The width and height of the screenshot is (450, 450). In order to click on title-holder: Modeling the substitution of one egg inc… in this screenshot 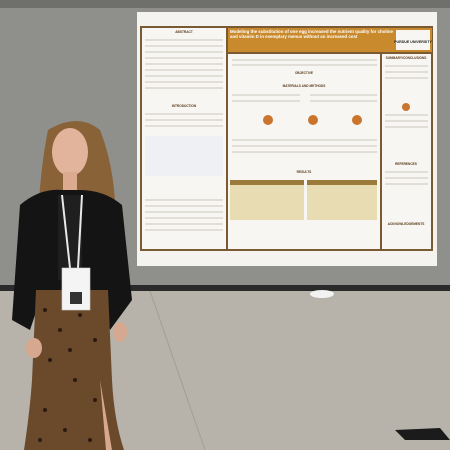, I will do `click(311, 34)`.